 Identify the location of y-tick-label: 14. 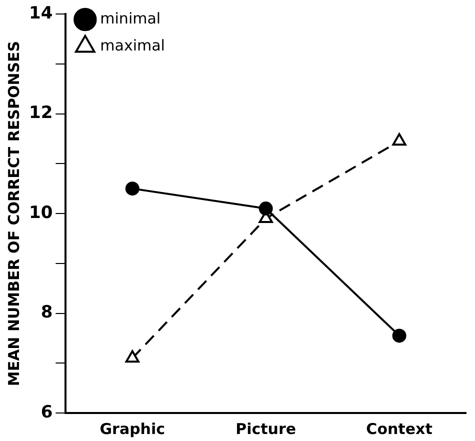
(40, 13).